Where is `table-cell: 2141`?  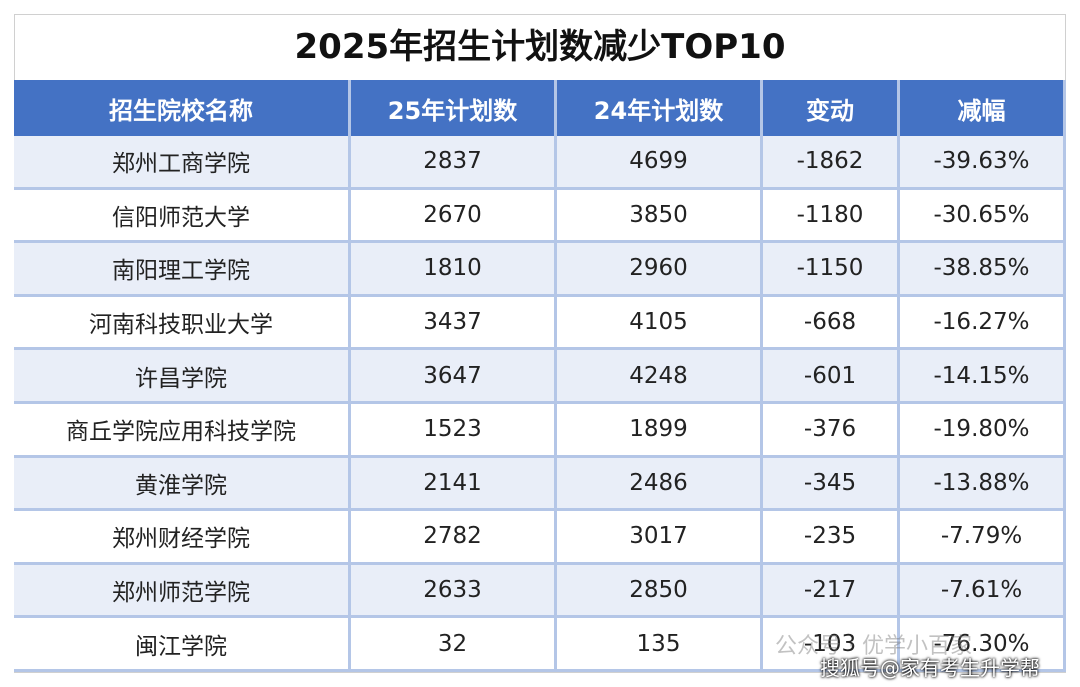
table-cell: 2141 is located at coordinates (454, 484).